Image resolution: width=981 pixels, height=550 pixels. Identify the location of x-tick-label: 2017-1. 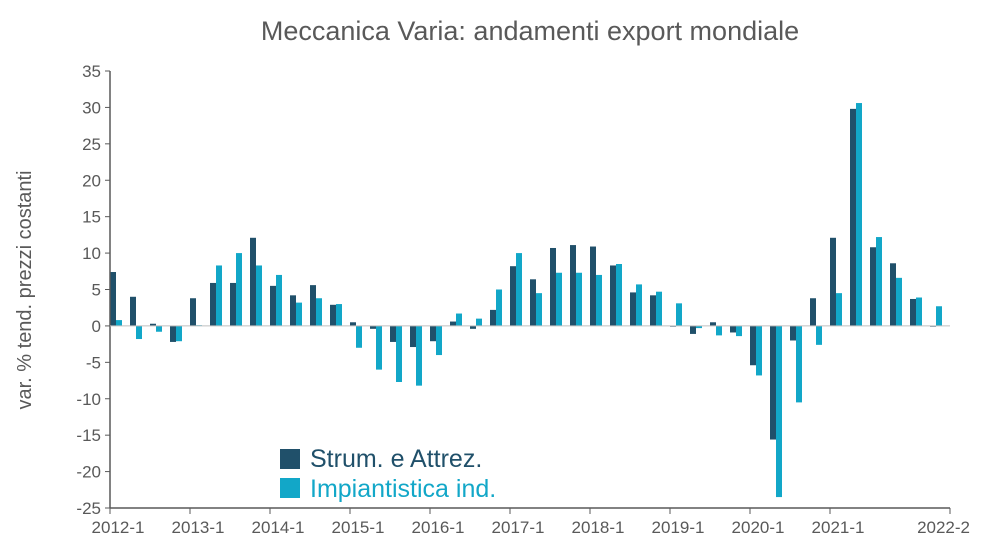
(518, 527).